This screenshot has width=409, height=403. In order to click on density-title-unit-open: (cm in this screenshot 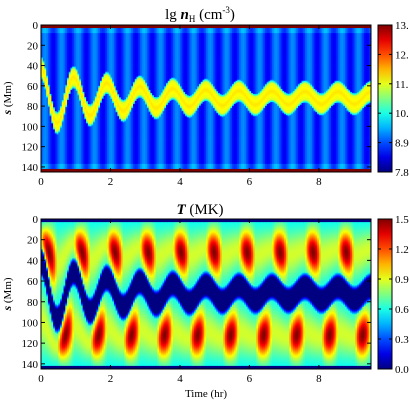, I will do `click(208, 15)`.